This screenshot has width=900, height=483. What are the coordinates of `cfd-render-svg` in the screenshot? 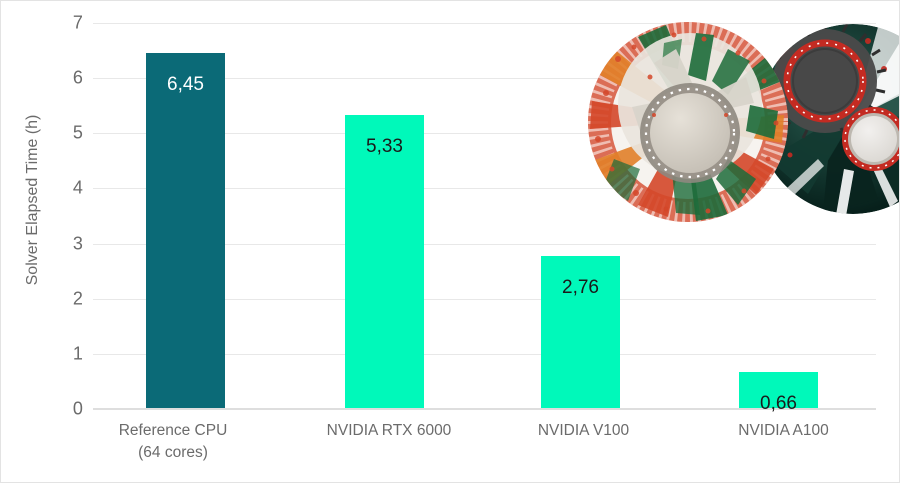 It's located at (743, 122).